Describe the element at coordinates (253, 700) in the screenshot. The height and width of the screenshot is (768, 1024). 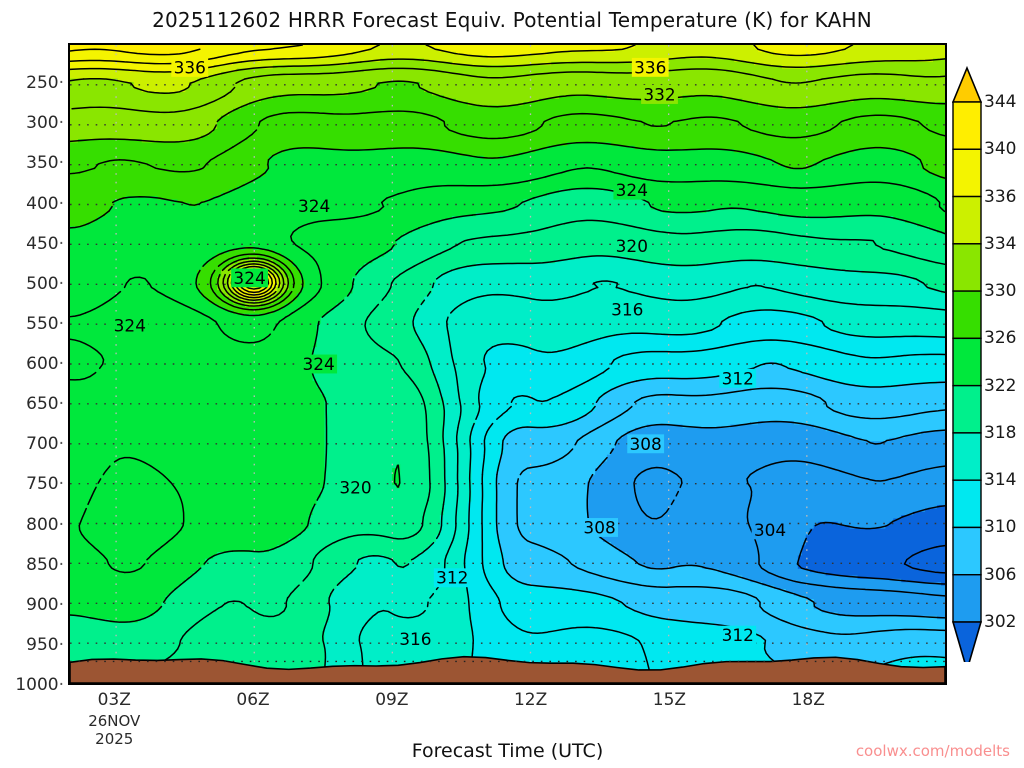
I see `x-axis-tick-label: 06Z` at that location.